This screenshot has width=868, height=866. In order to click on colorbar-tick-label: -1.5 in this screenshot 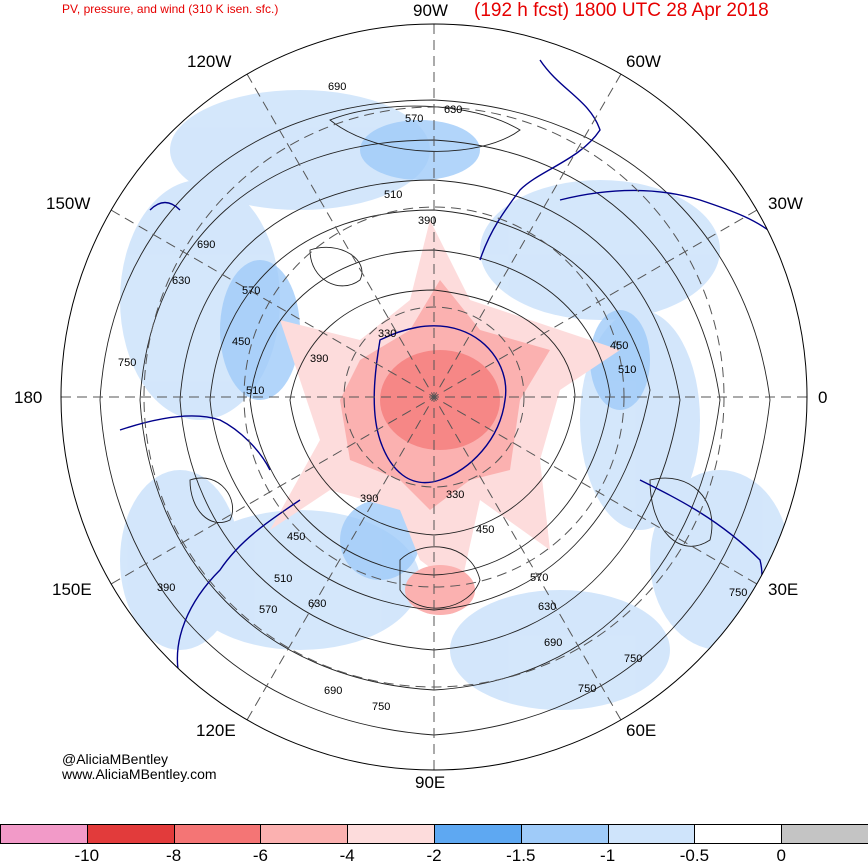, I will do `click(521, 855)`.